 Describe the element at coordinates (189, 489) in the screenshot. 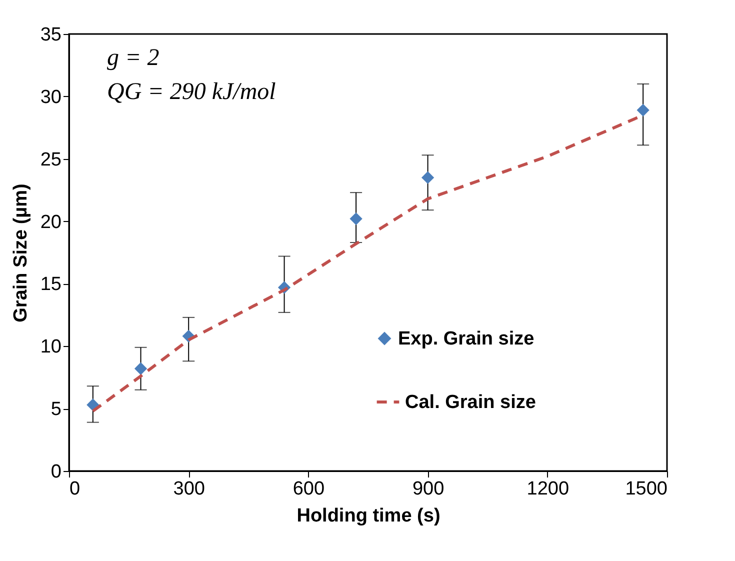

I see `x-tick-label: 300` at that location.